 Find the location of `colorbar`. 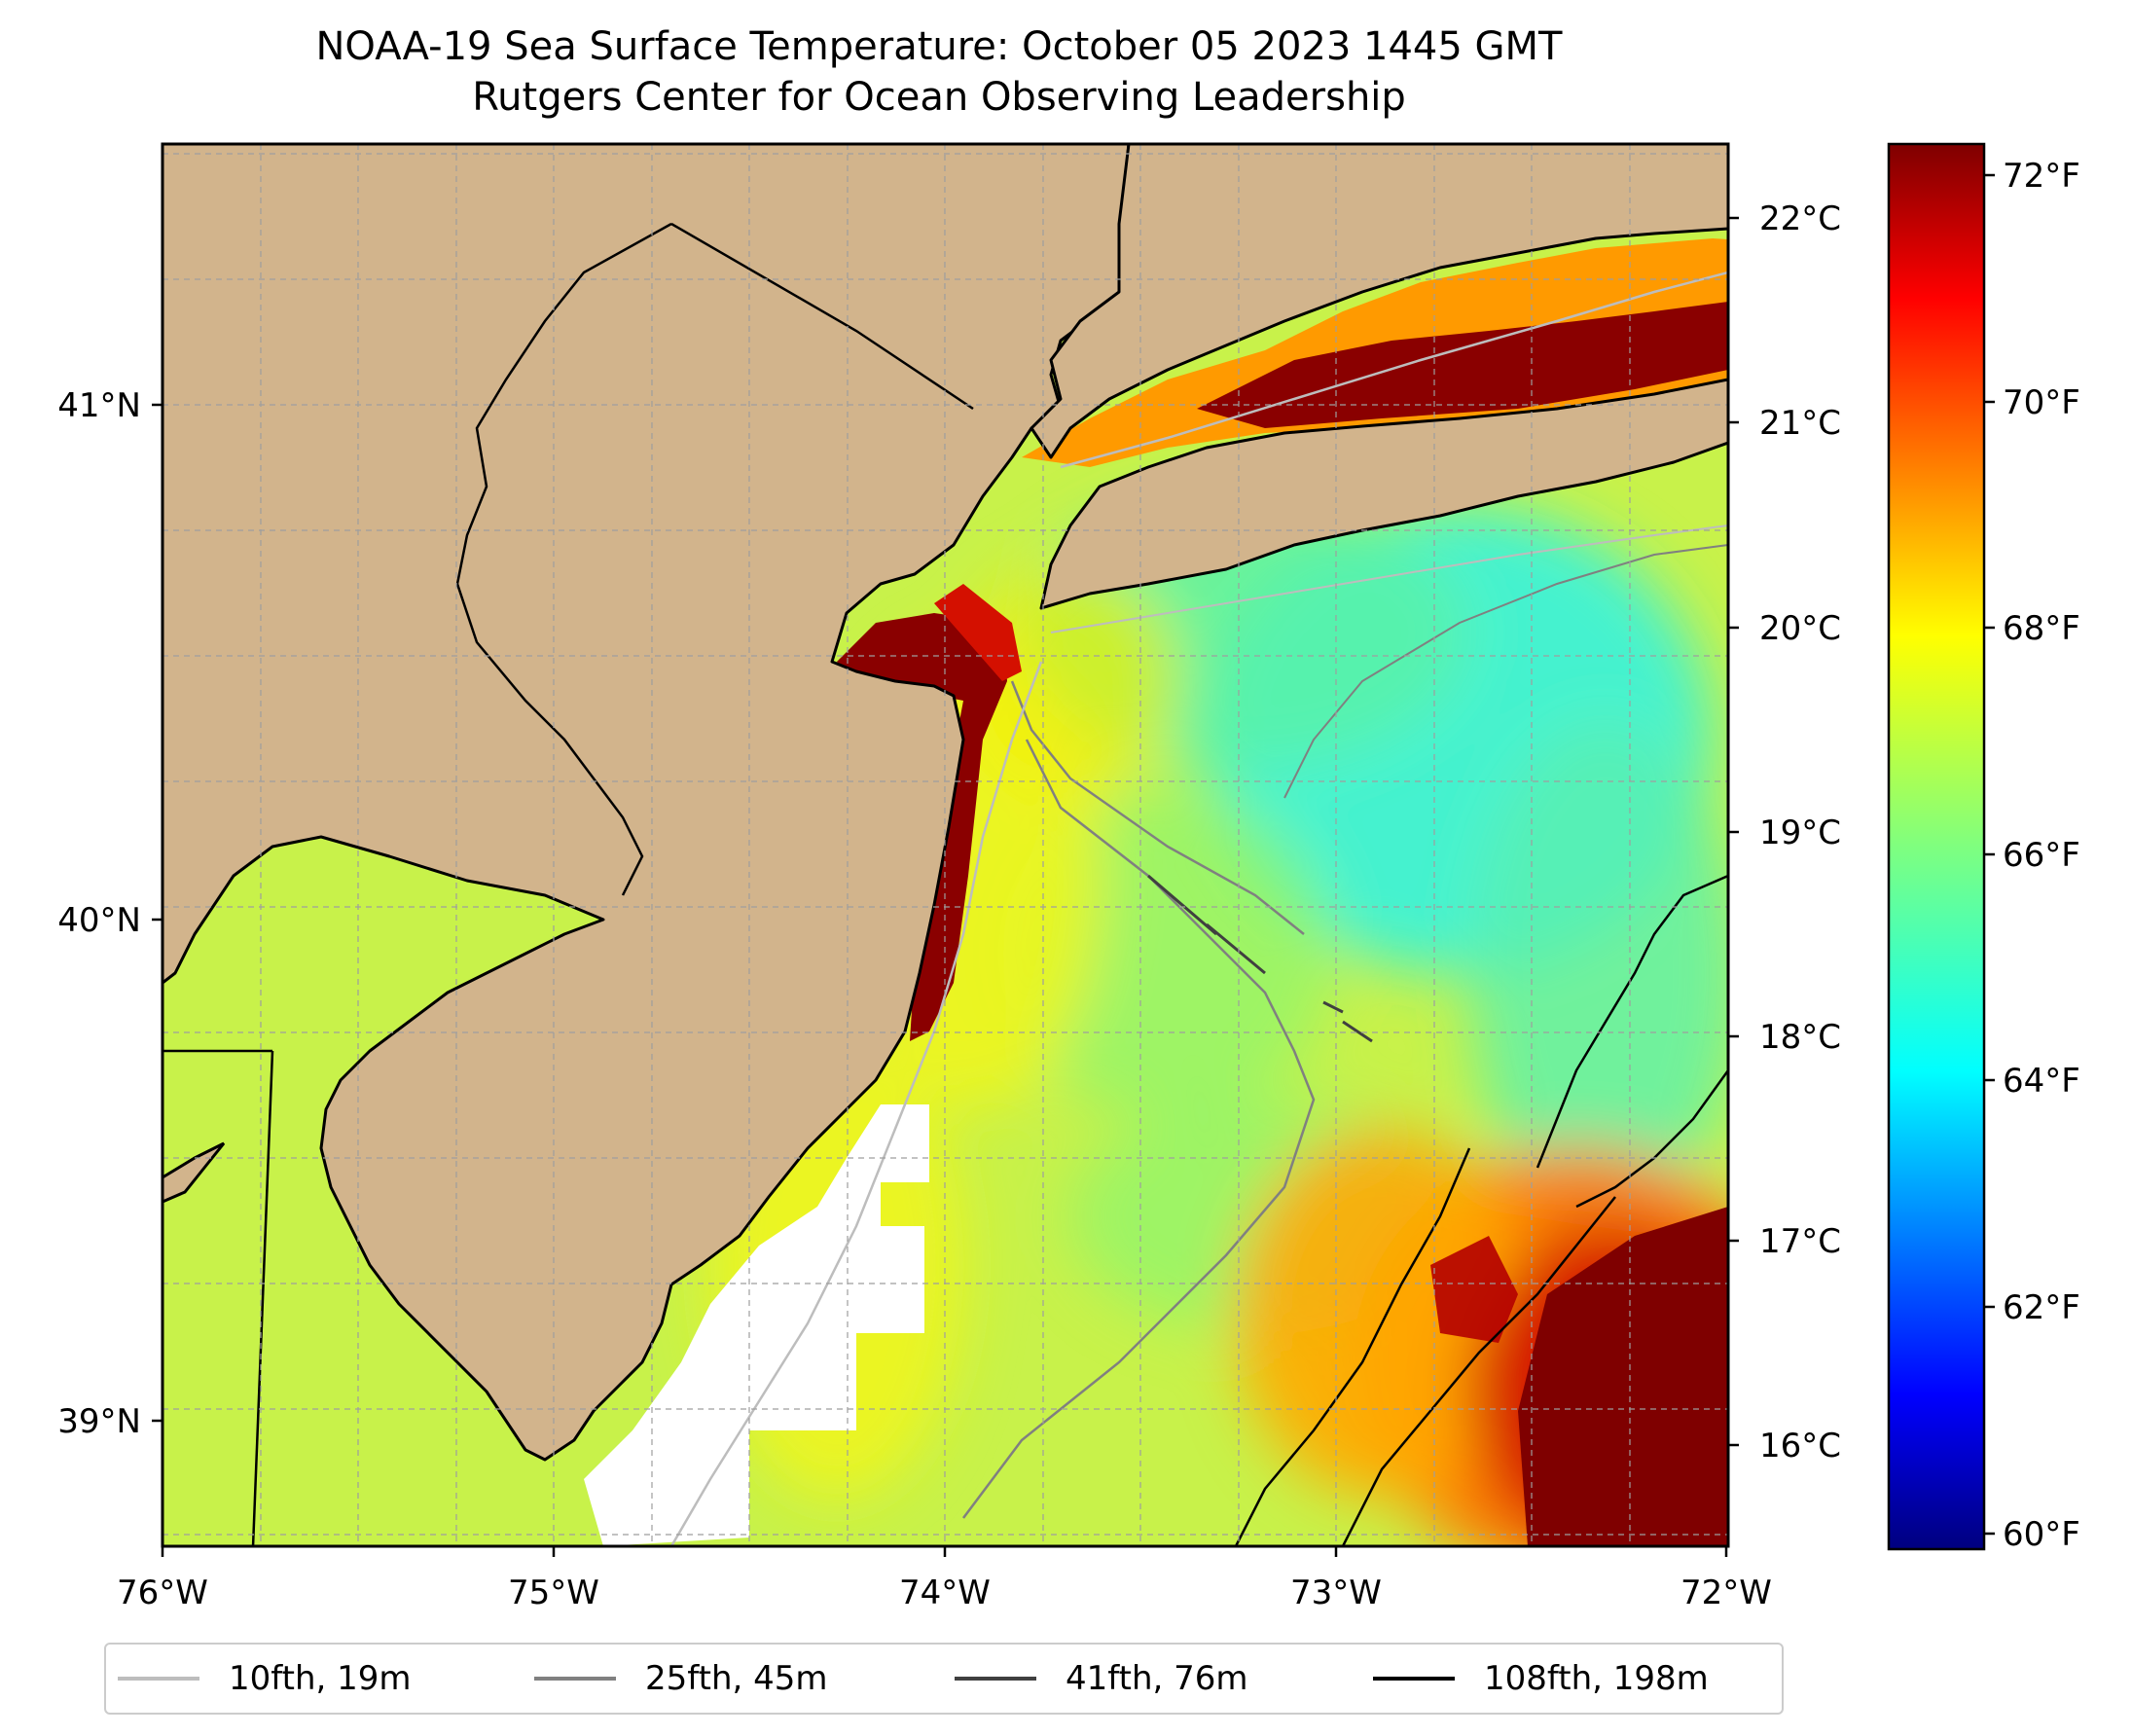

colorbar is located at coordinates (1937, 847).